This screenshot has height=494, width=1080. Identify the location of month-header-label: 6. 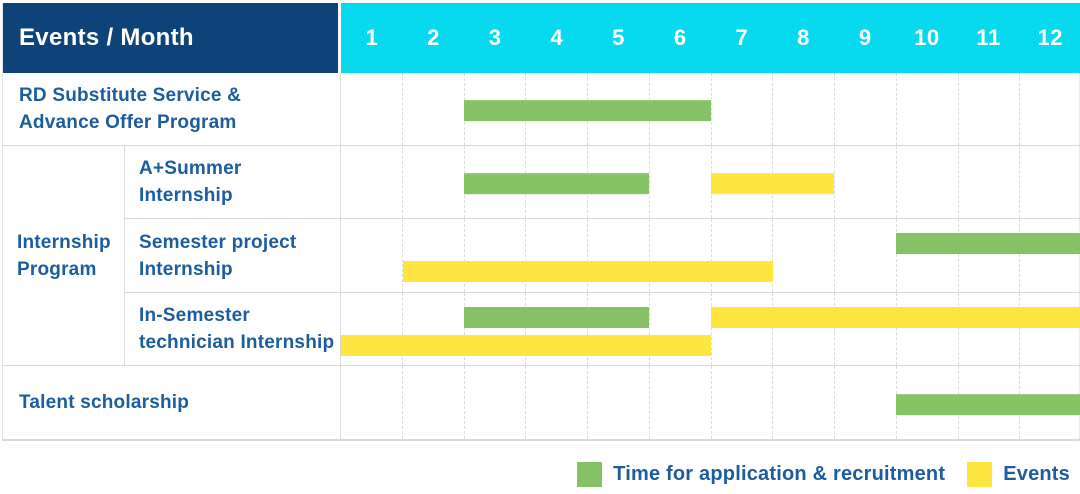
(680, 37).